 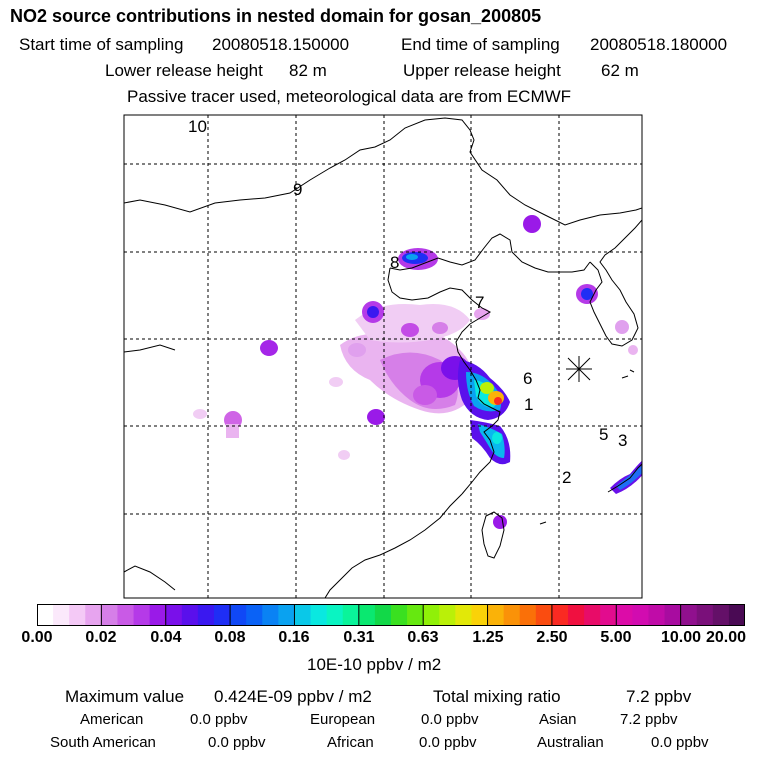 What do you see at coordinates (423, 637) in the screenshot?
I see `colorbar-tick-label: 0.63` at bounding box center [423, 637].